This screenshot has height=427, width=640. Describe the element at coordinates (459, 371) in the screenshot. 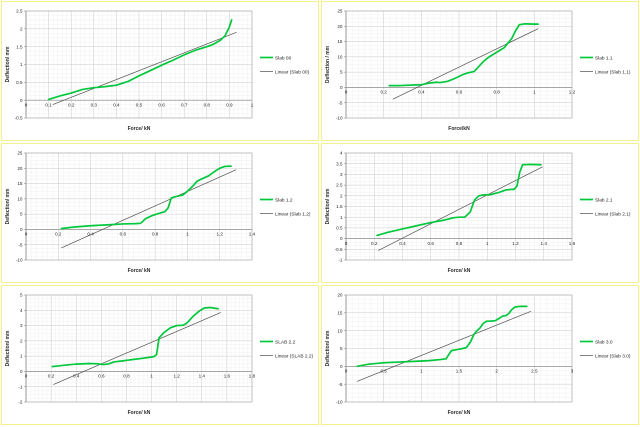

I see `x-axis-labels: 0 0.5 1 1.5 2 2.5 3` at that location.